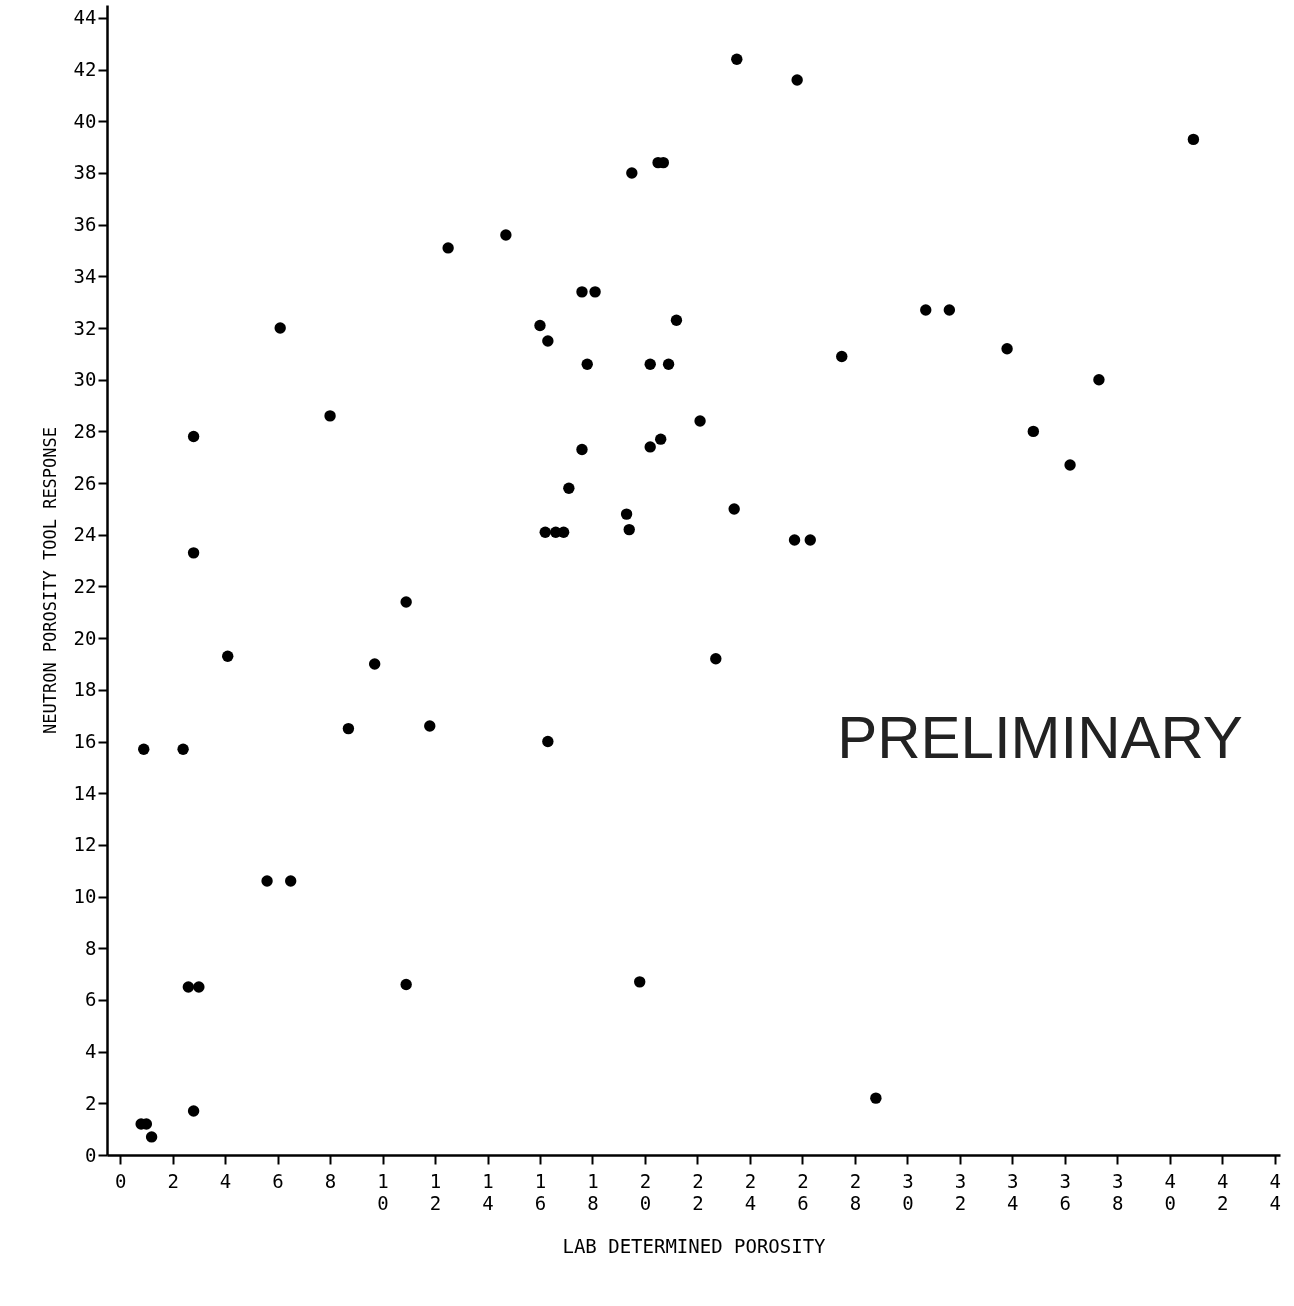  I want to click on x-tick-label: 2 0, so click(645, 1191).